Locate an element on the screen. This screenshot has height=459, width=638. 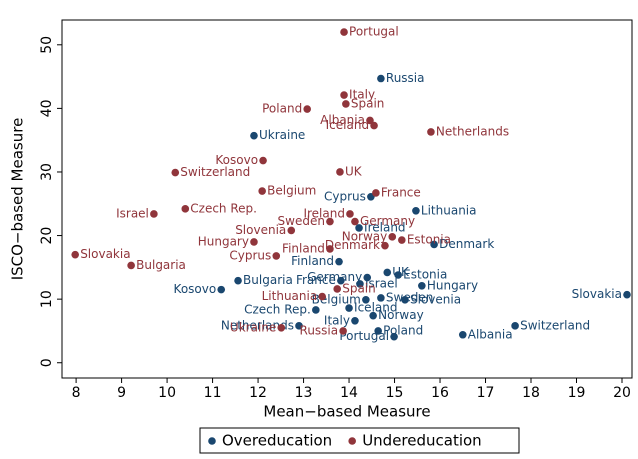
legend-box is located at coordinates (359, 440).